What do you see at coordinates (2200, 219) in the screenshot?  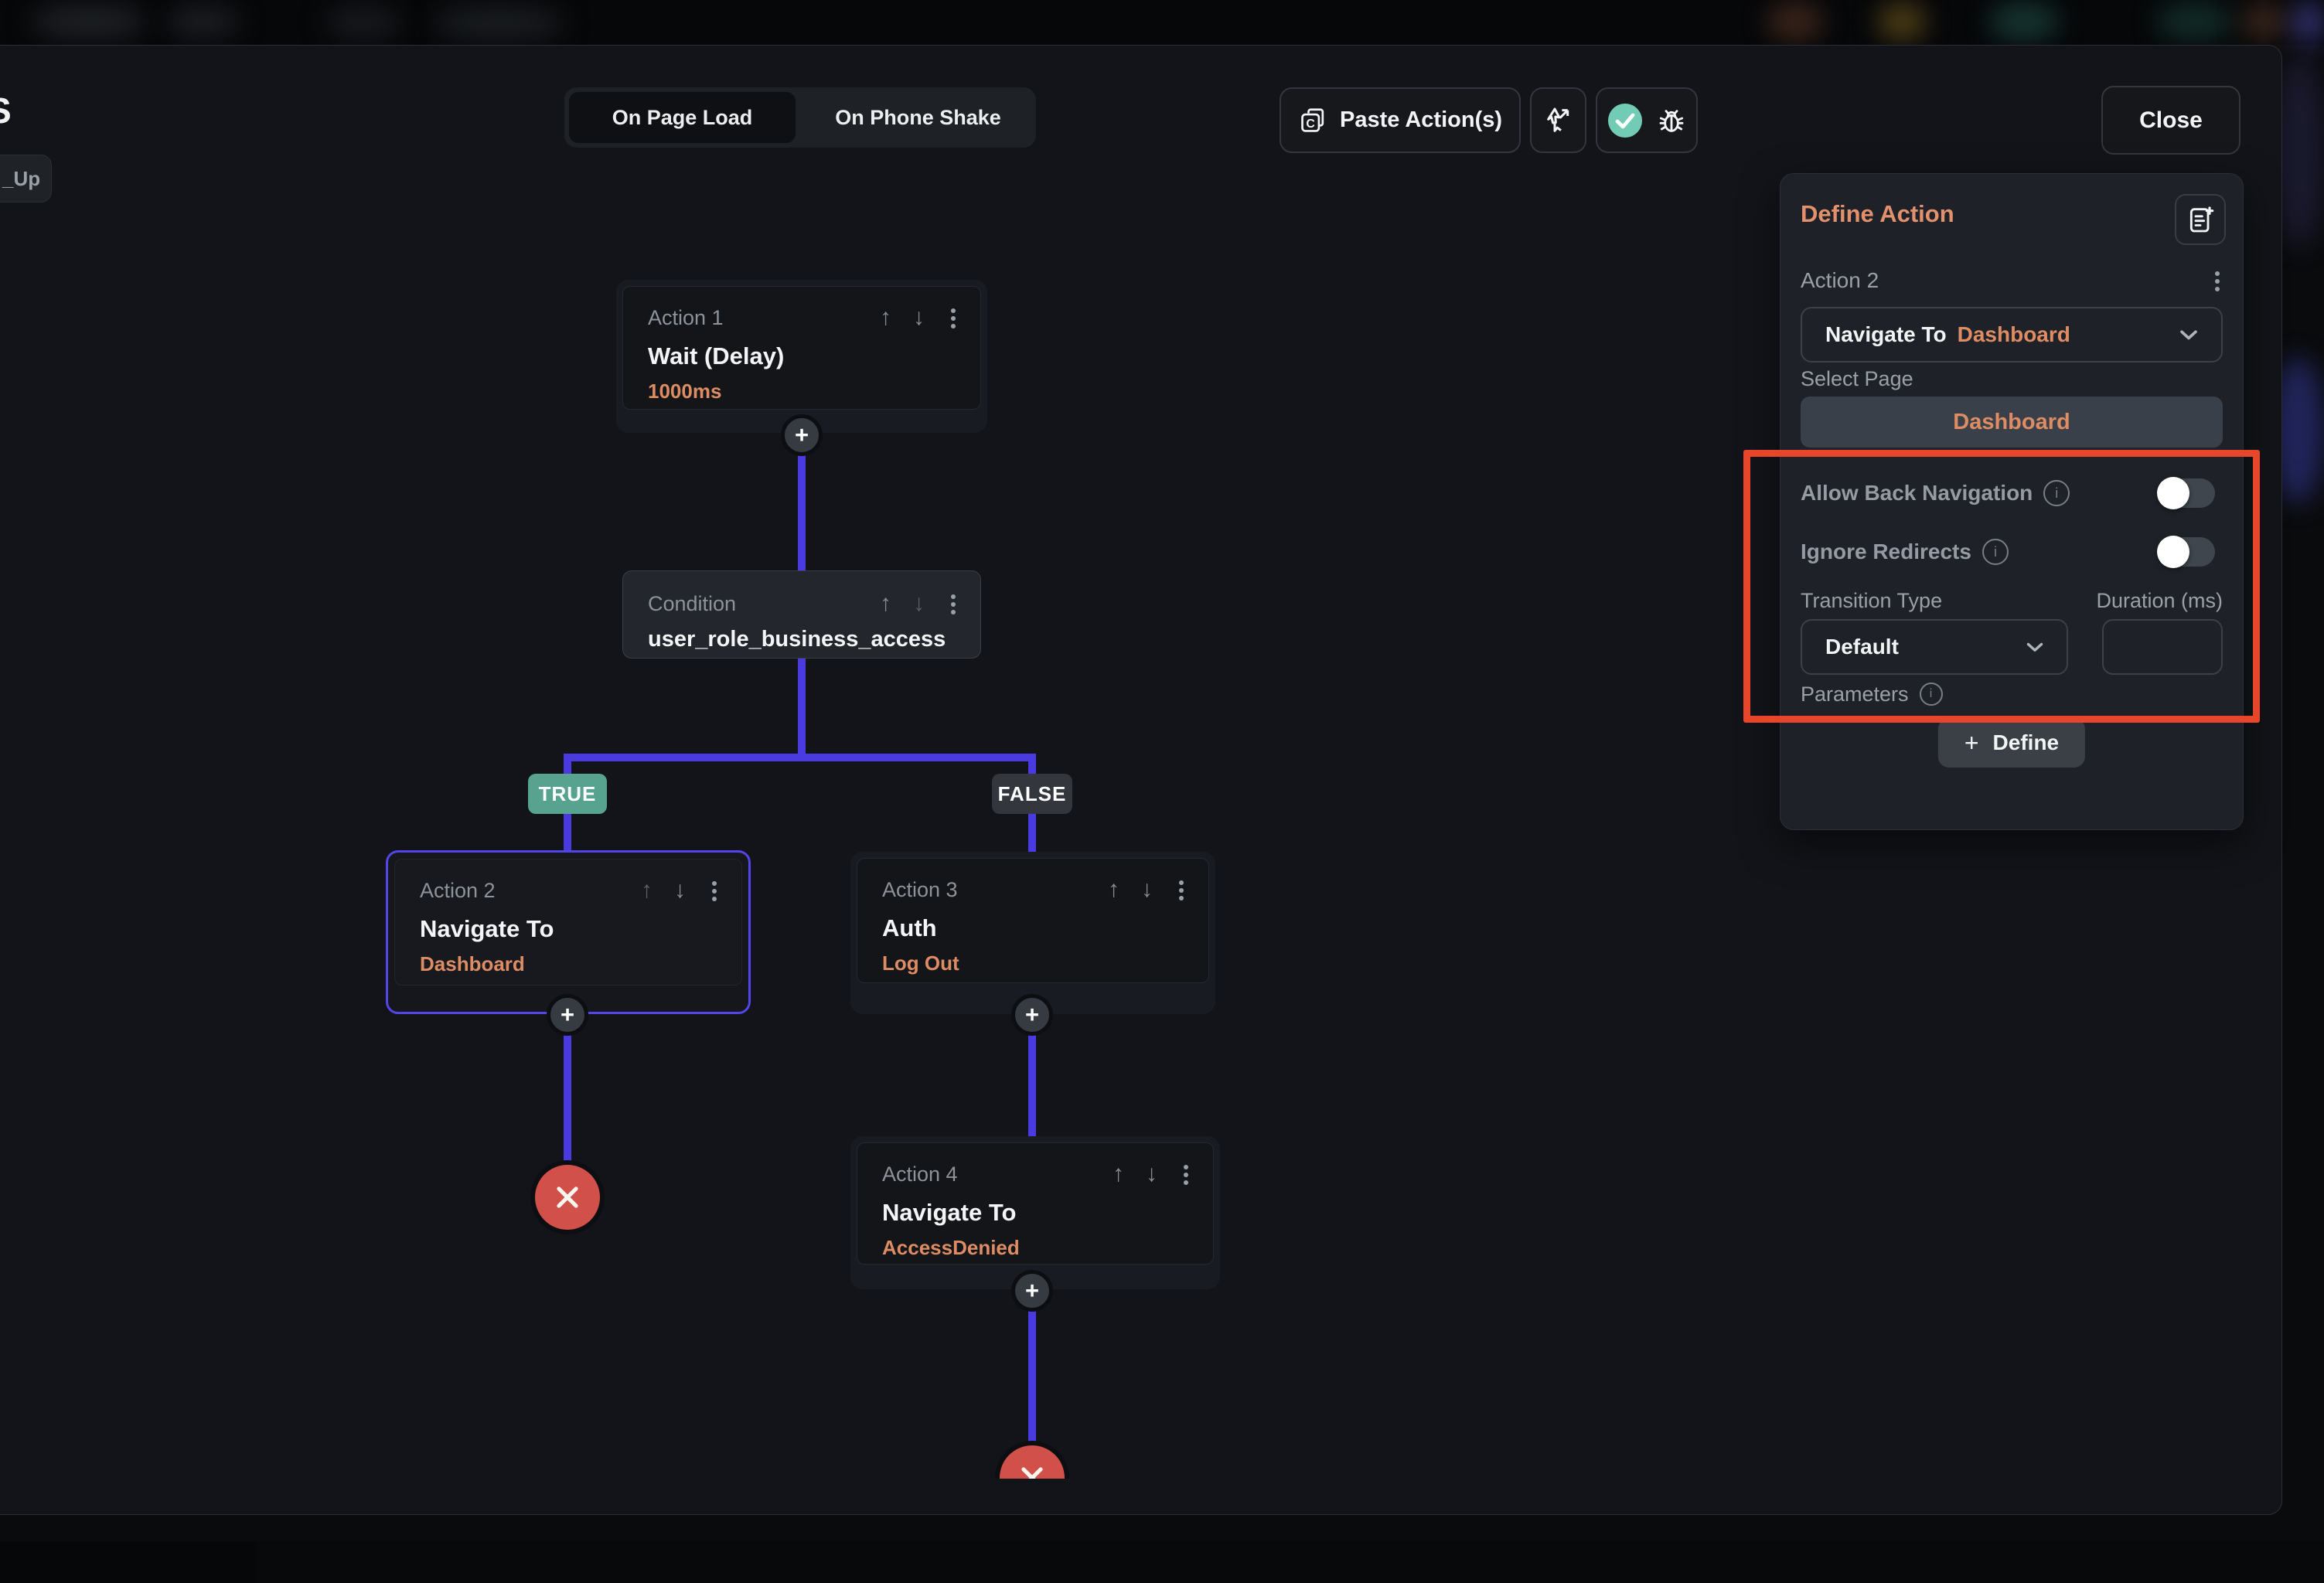 I see `add-note-icon-button` at bounding box center [2200, 219].